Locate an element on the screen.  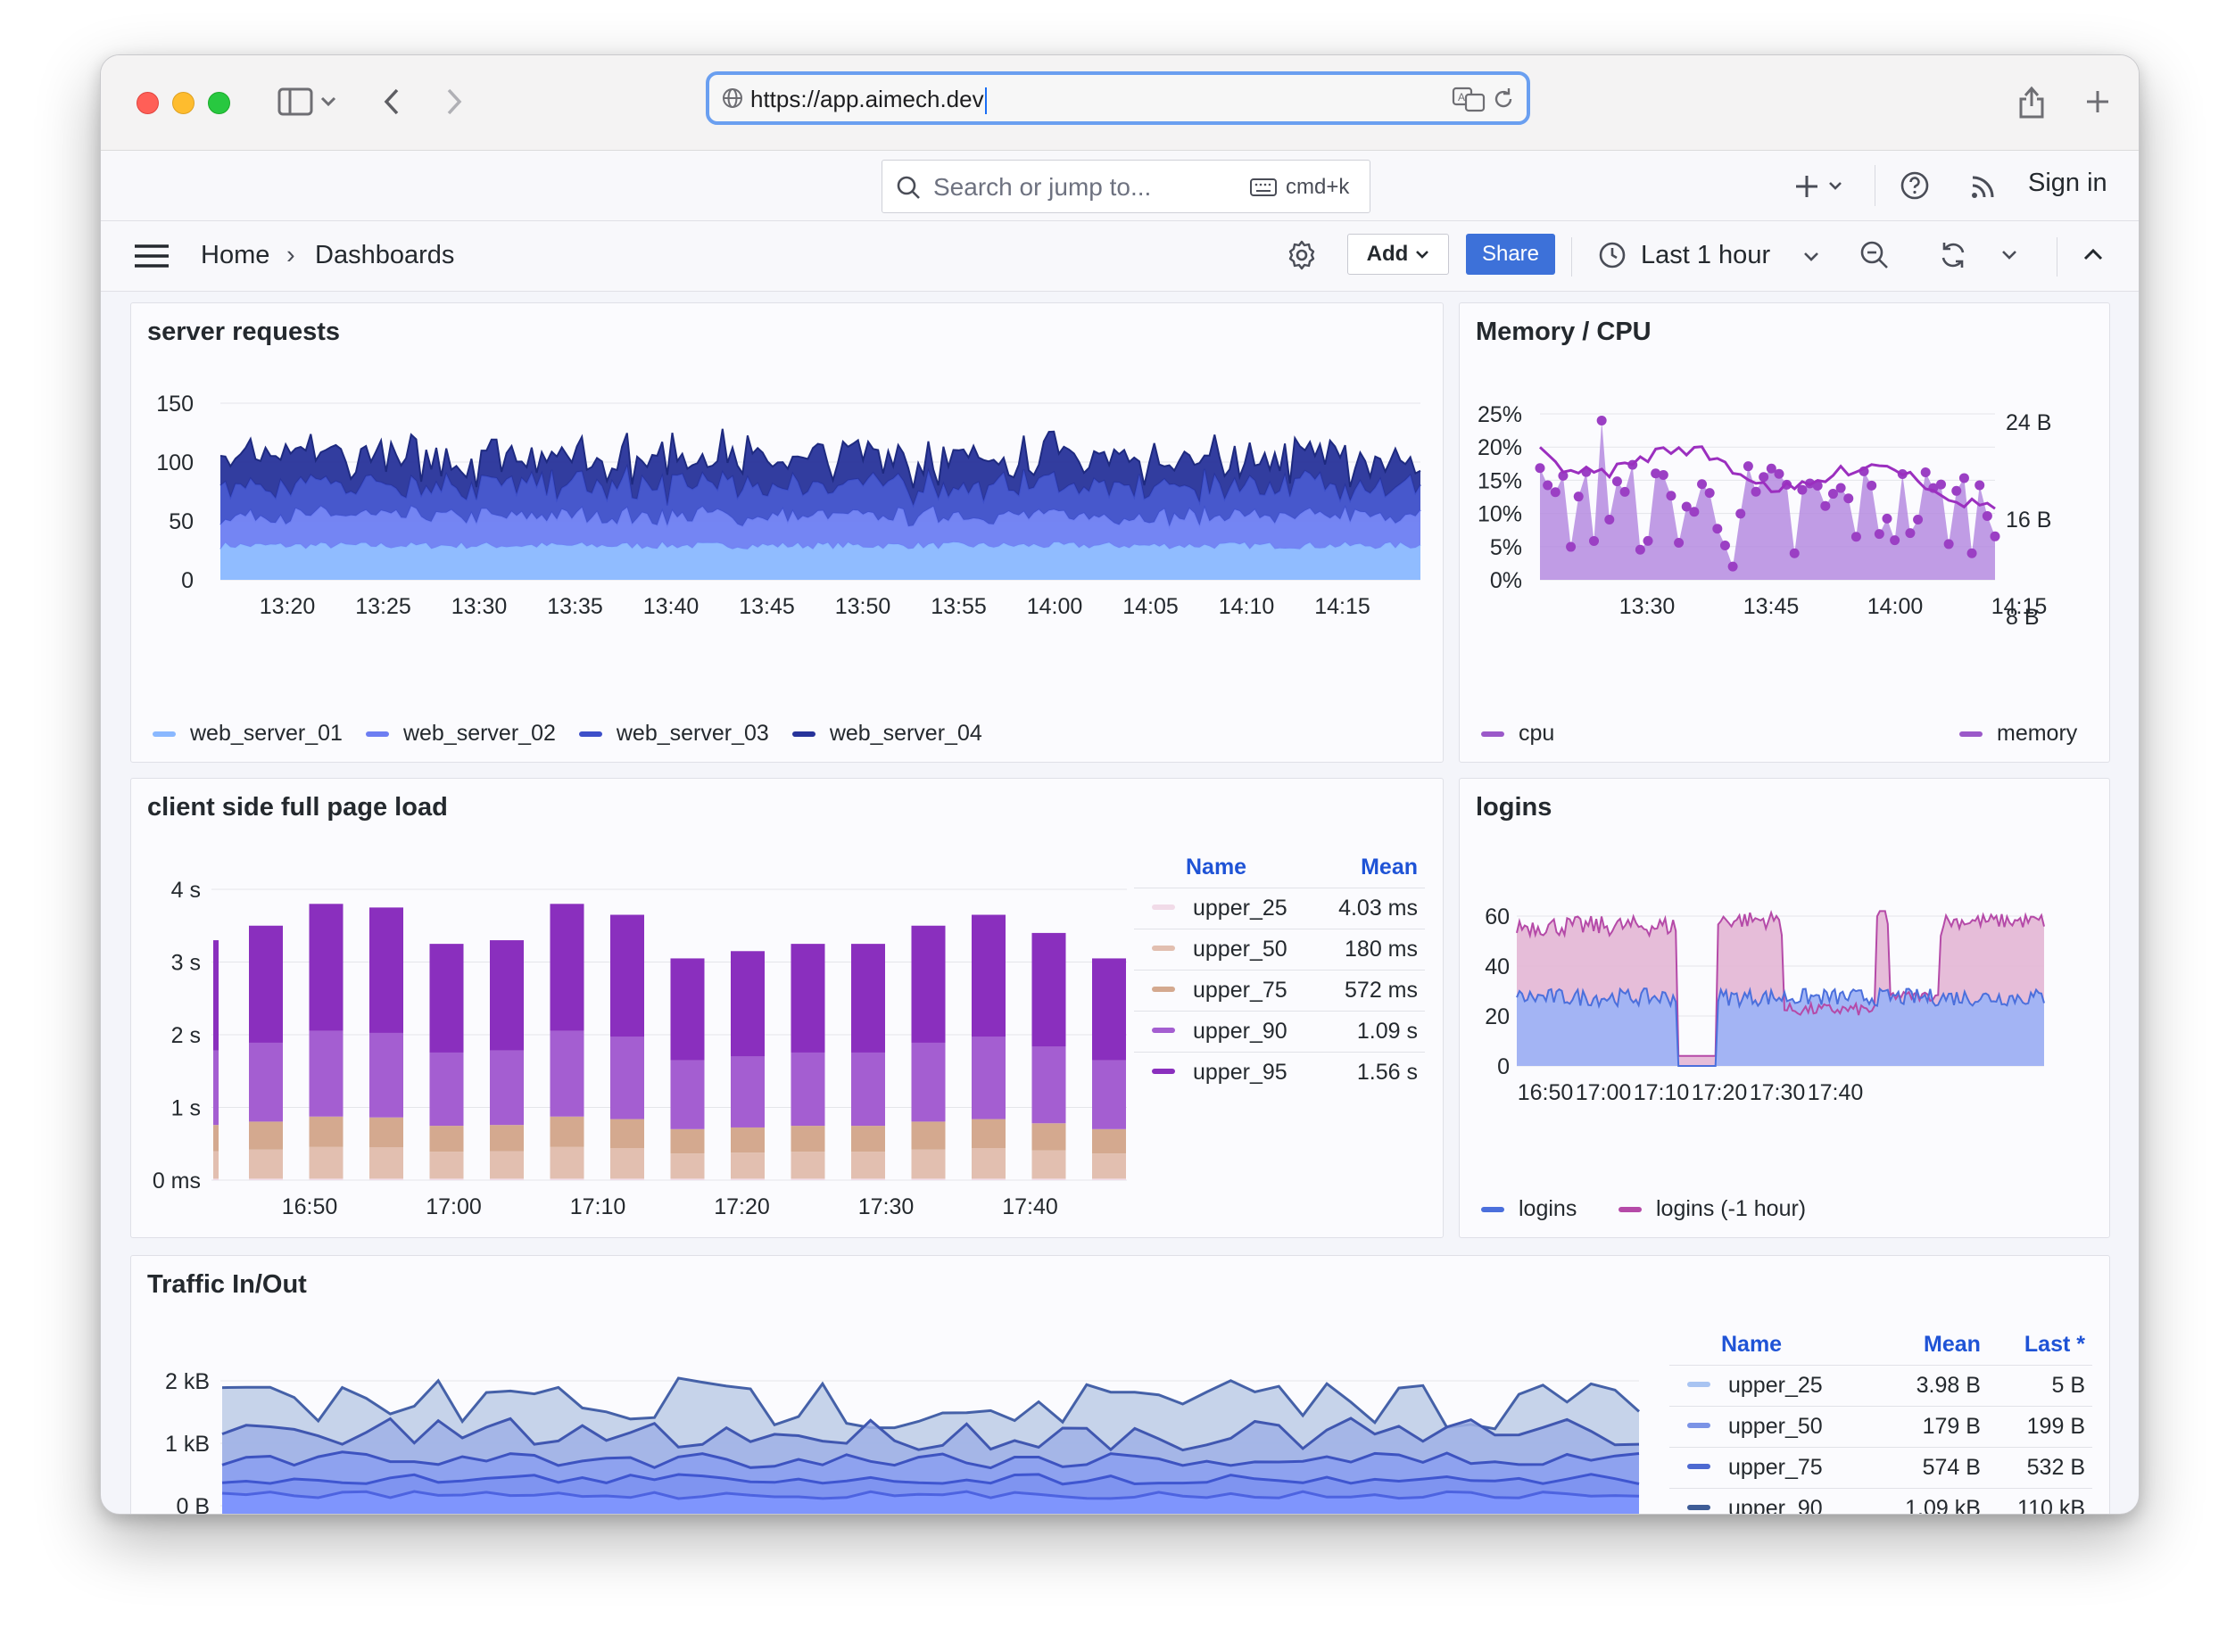
legend-label: upper_90 is located at coordinates (1775, 1505).